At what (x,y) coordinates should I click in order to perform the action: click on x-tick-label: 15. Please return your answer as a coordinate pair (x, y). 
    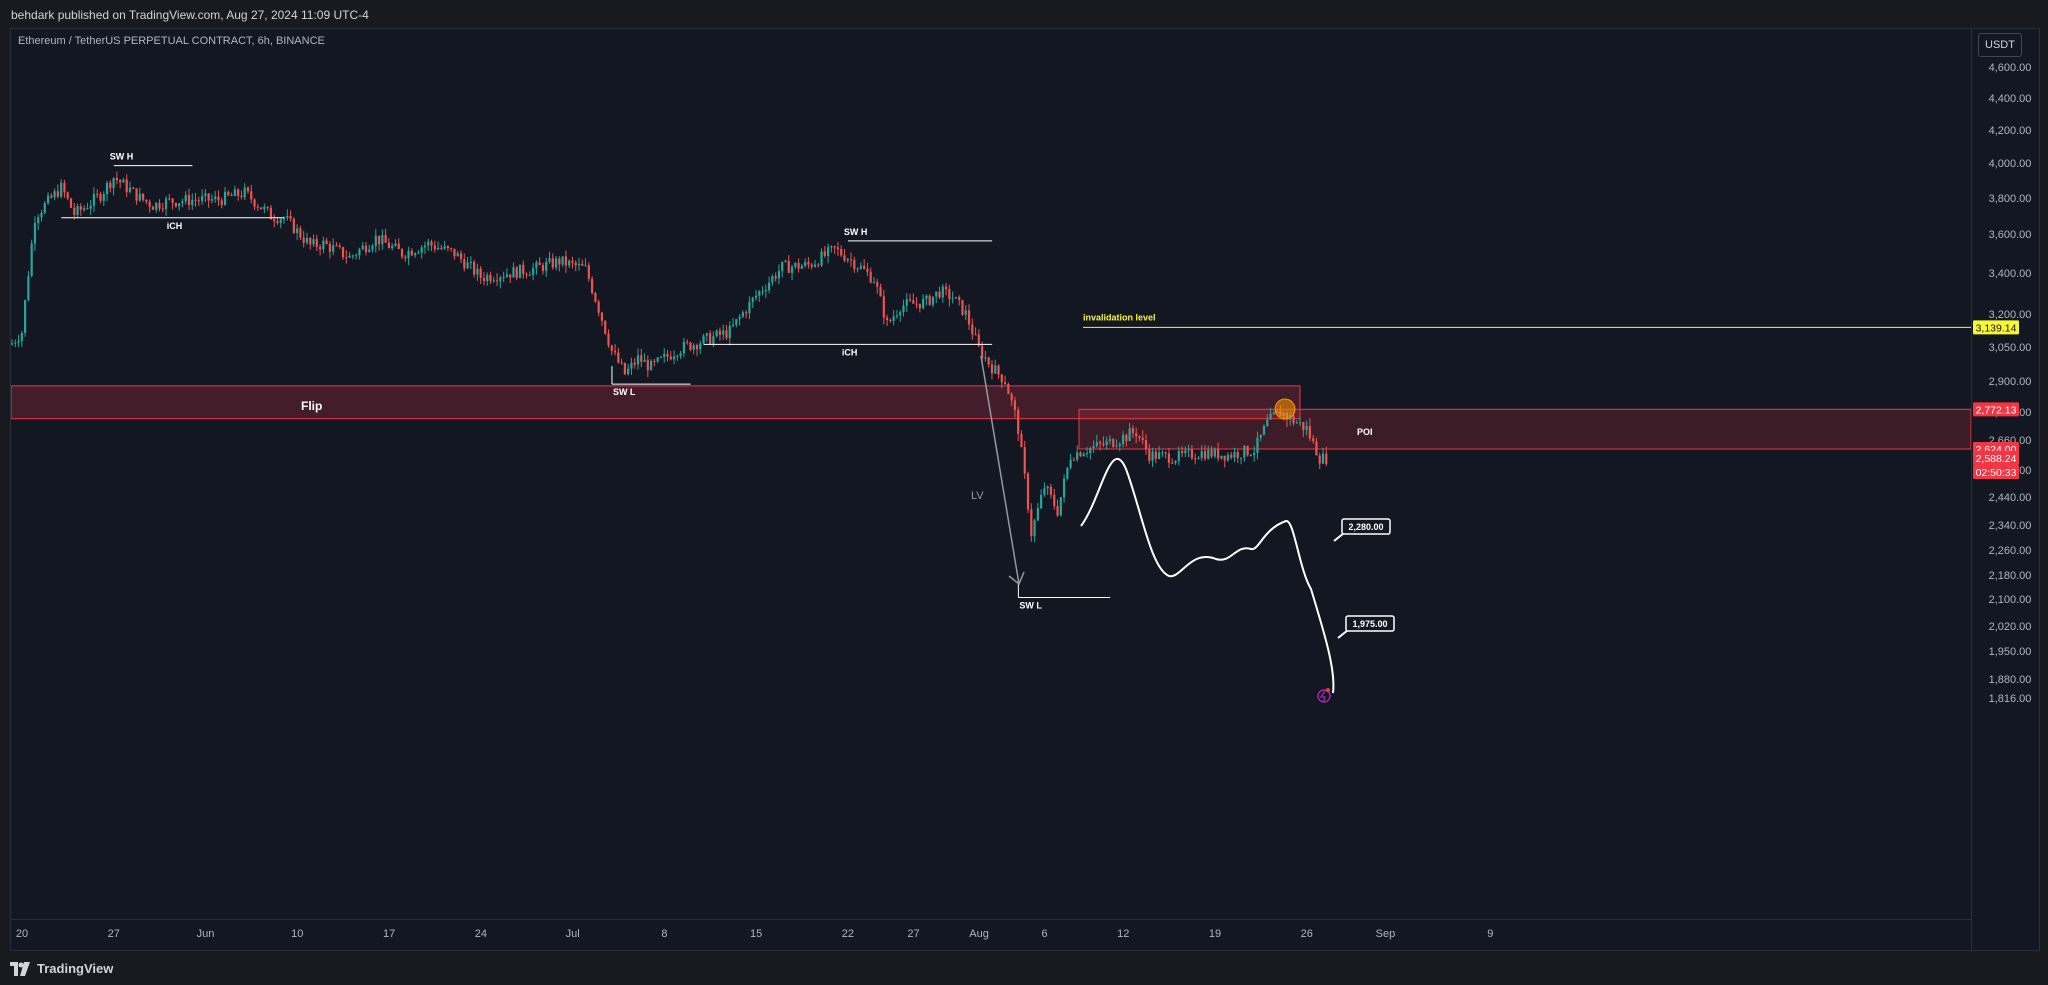
    Looking at the image, I should click on (756, 934).